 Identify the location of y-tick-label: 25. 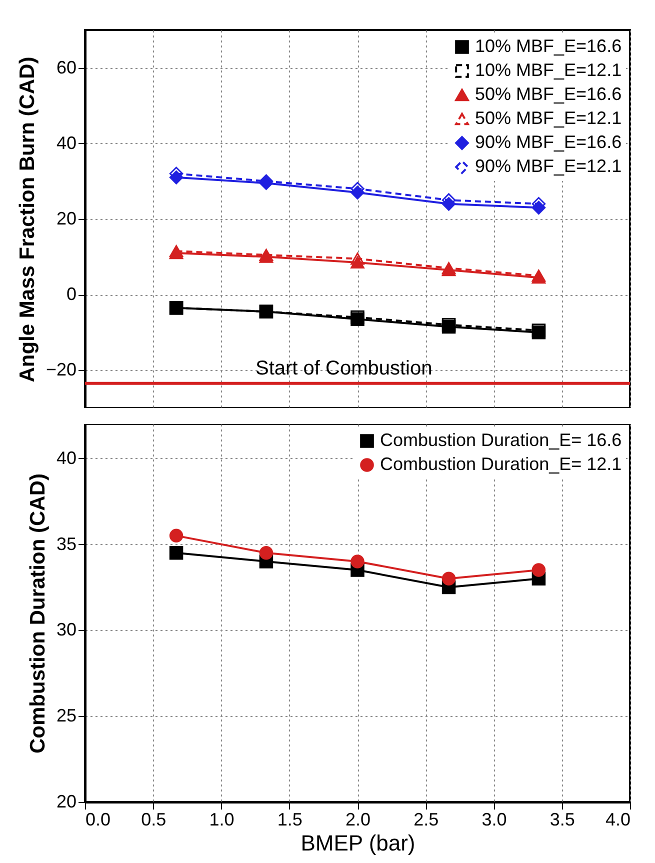
(66, 716).